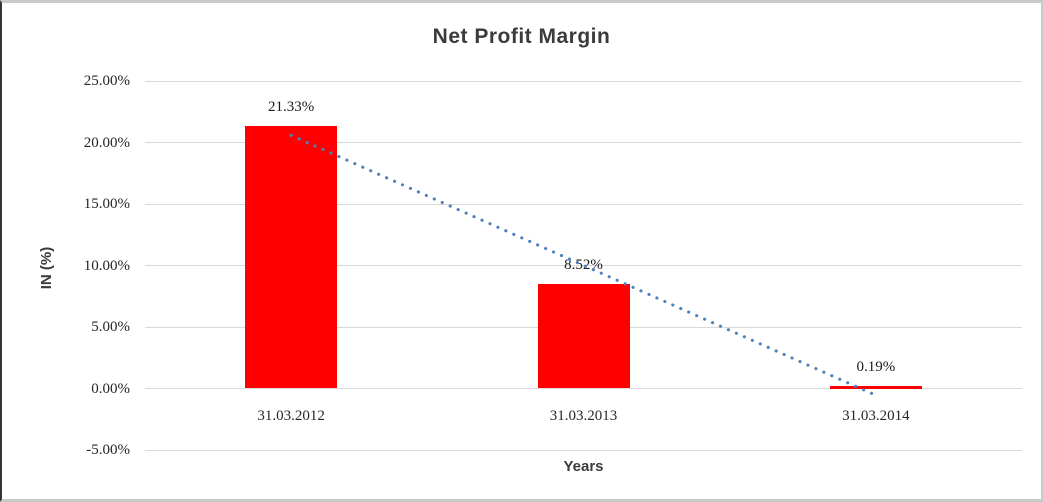 The height and width of the screenshot is (502, 1043). I want to click on bar-value-label: 8.52%, so click(583, 264).